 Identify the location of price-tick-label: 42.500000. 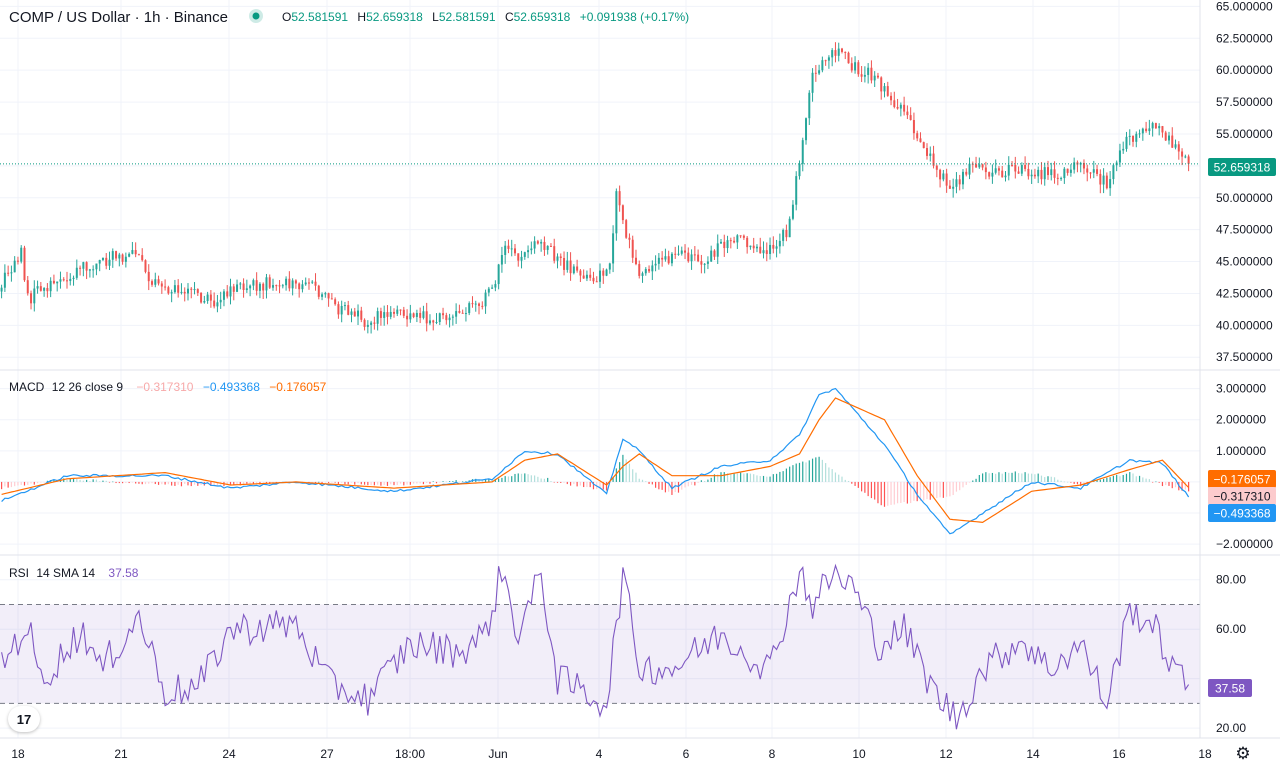
(1244, 293).